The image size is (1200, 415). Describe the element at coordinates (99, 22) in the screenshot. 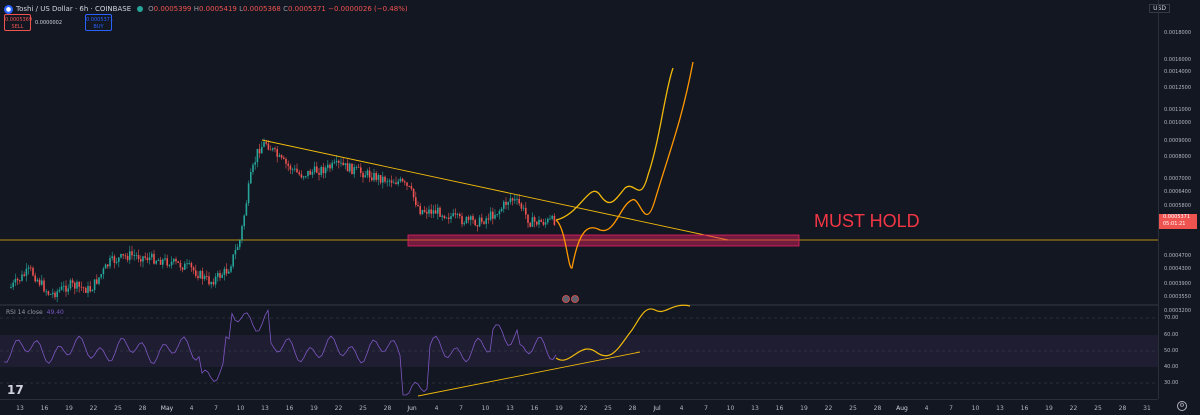

I see `buy-button: 0.0005371 BUY` at that location.